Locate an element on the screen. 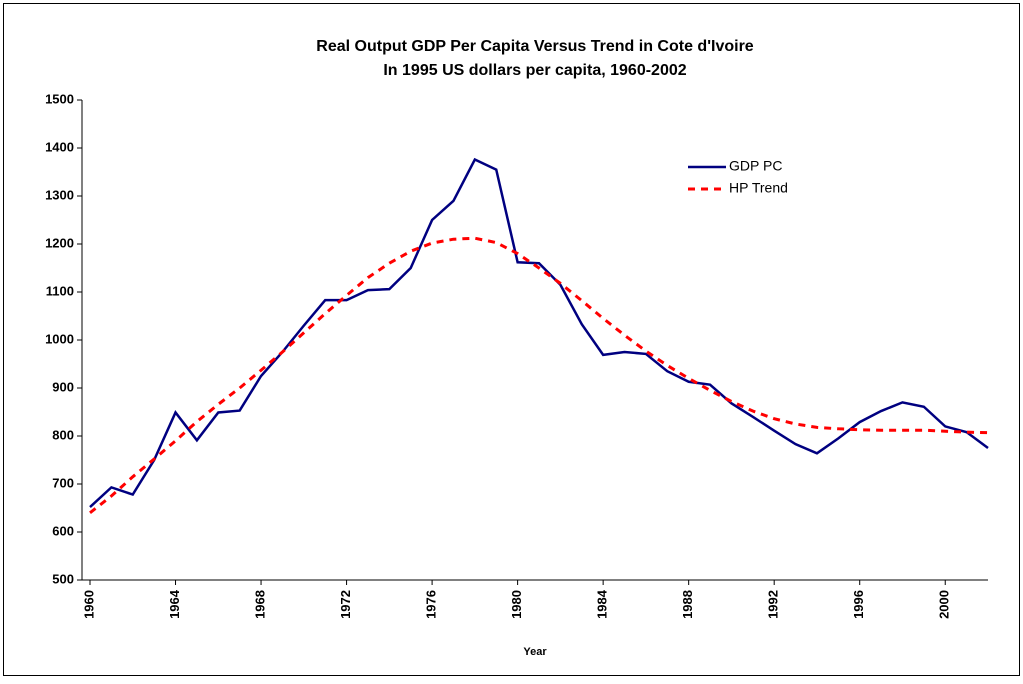 The width and height of the screenshot is (1023, 684). y-tick-label: 500 is located at coordinates (63, 578).